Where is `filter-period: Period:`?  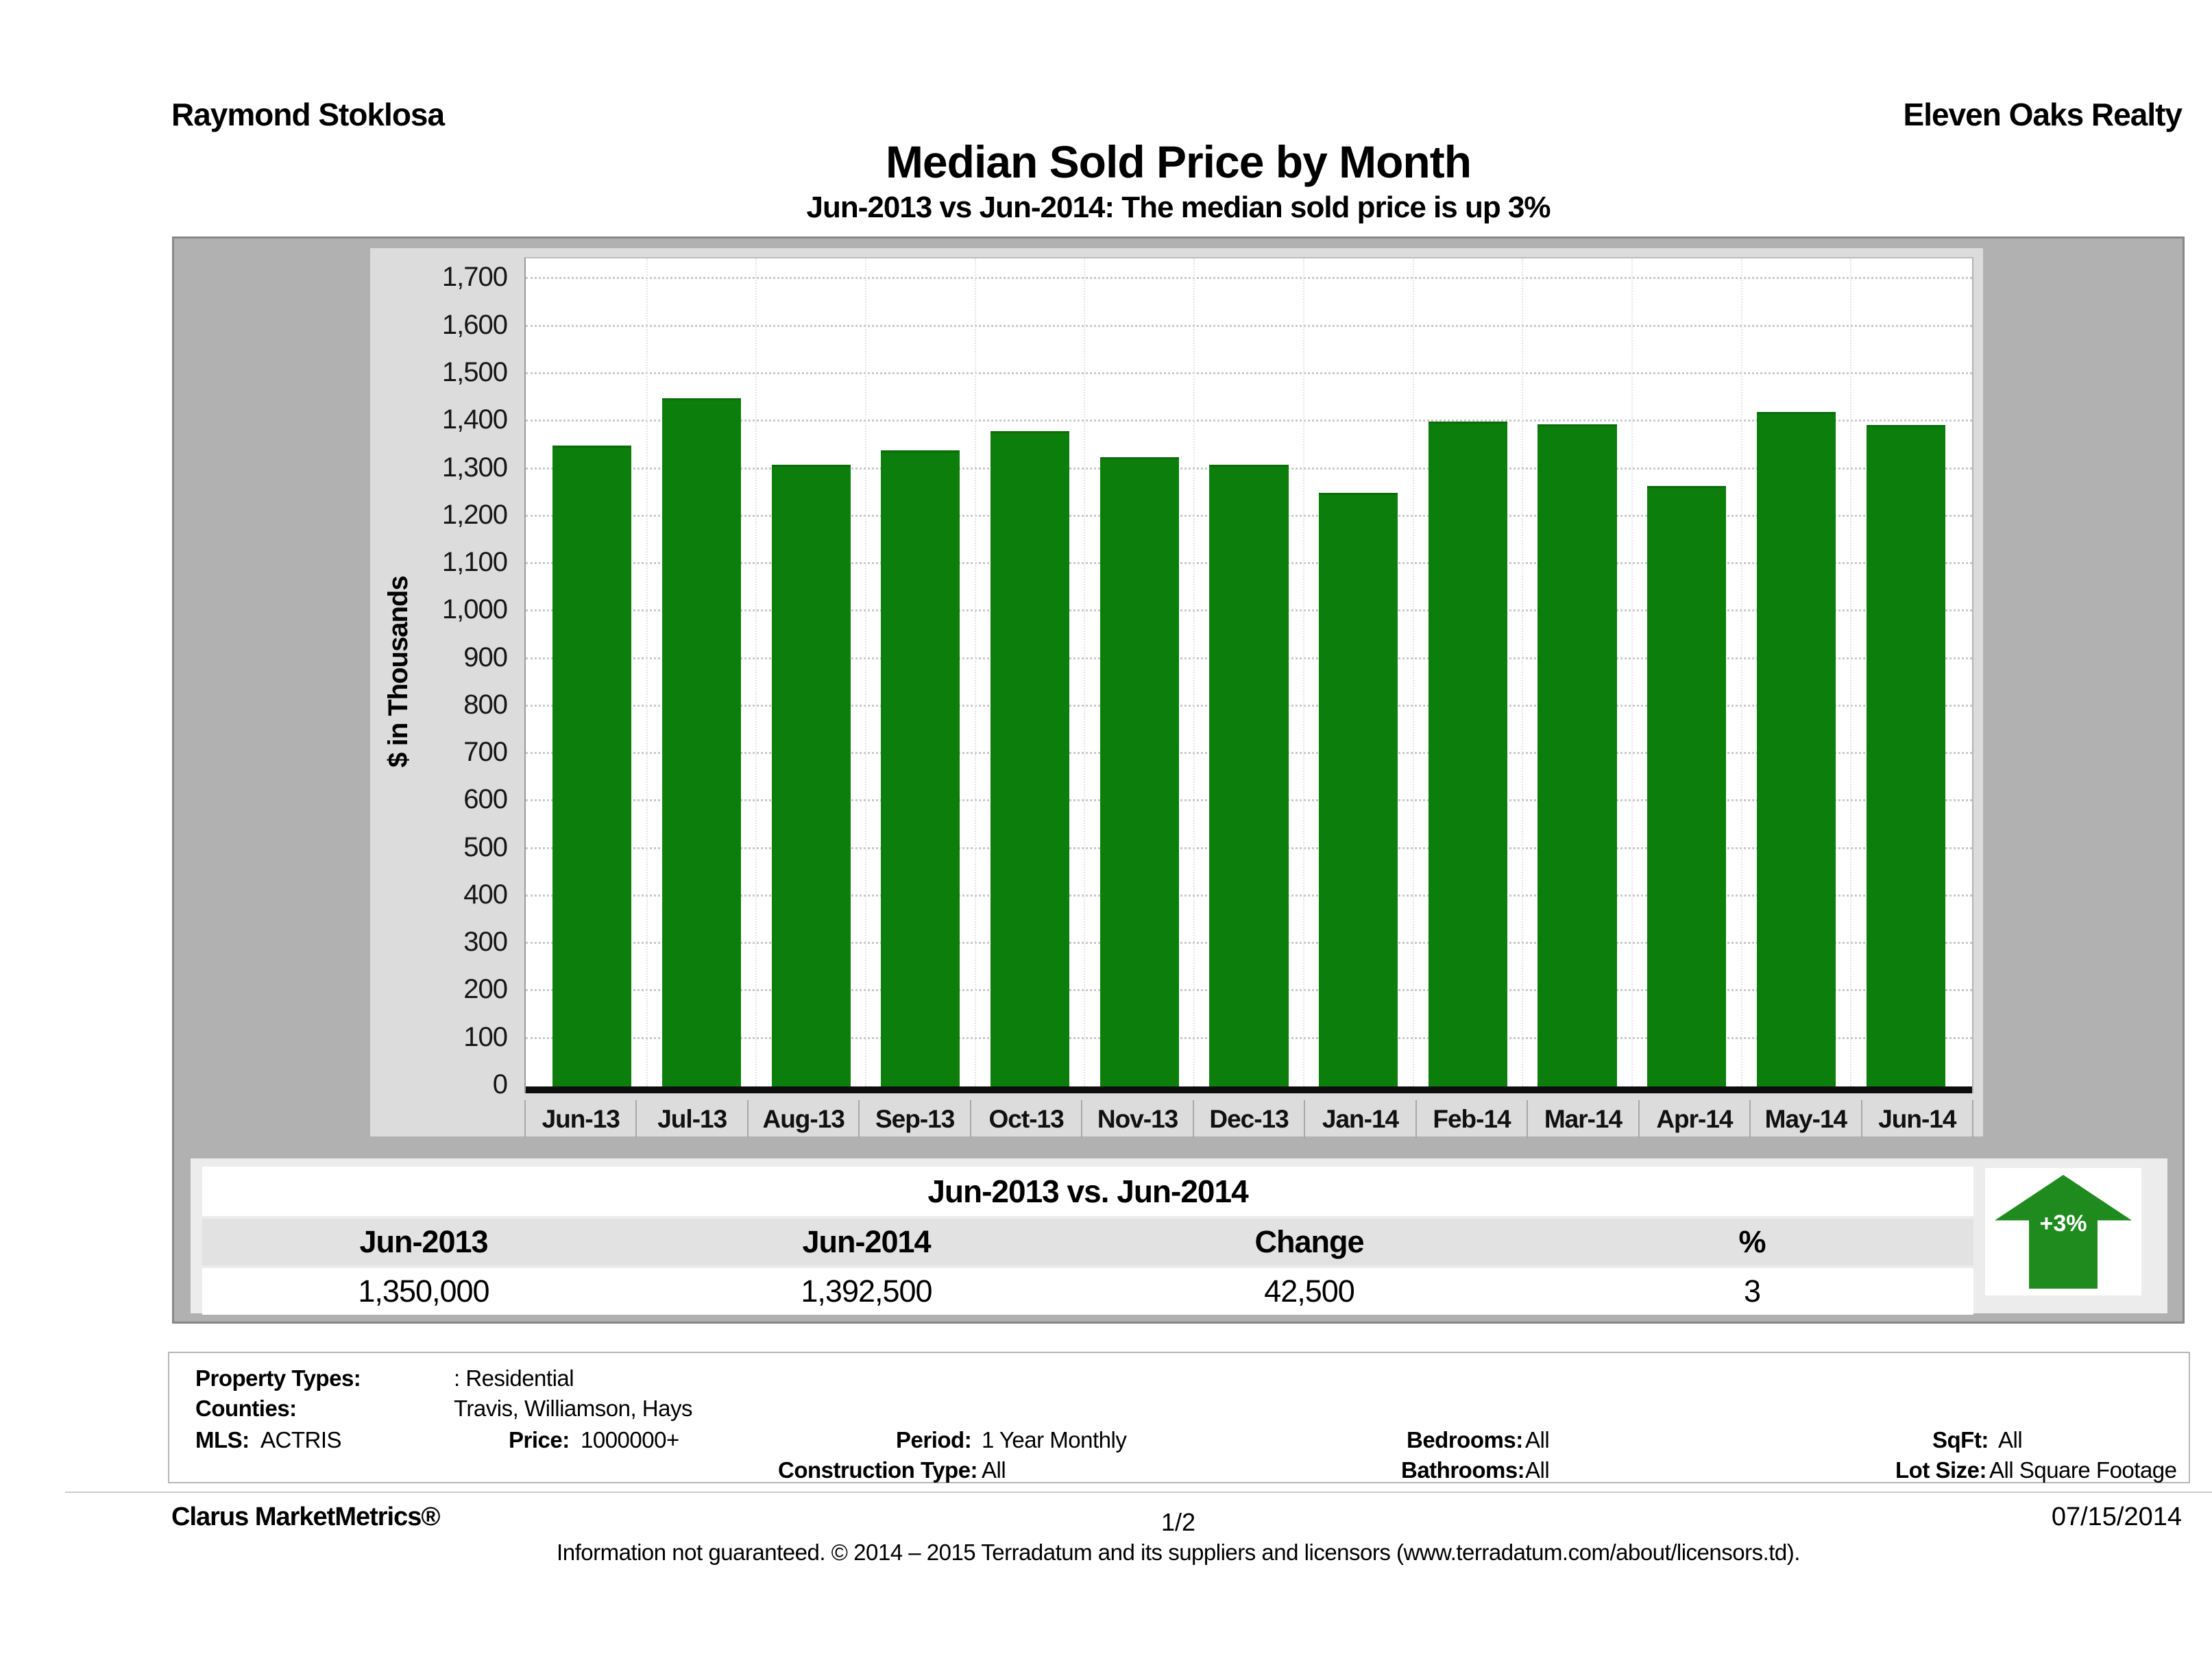 filter-period: Period: is located at coordinates (934, 1440).